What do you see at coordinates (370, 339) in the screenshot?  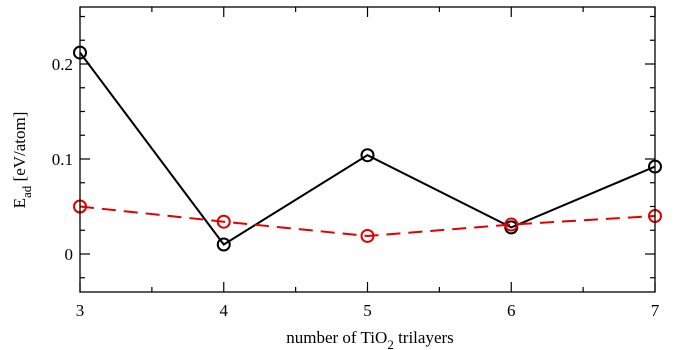 I see `x-axis-label: number of TiO2 trilayers` at bounding box center [370, 339].